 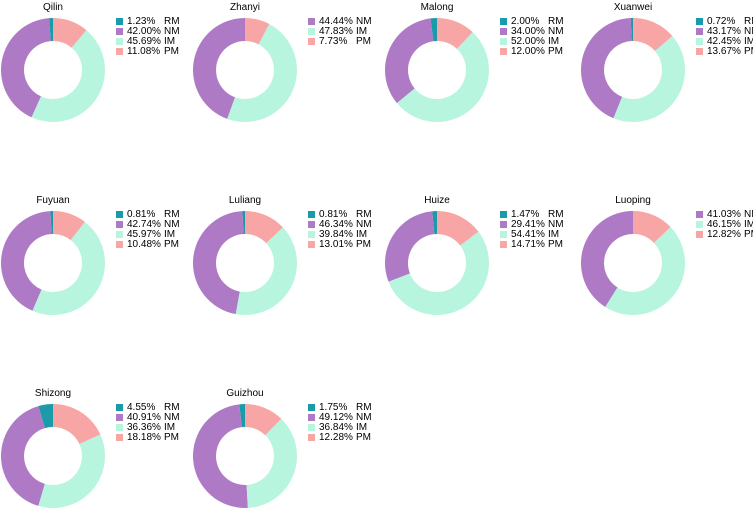 What do you see at coordinates (724, 234) in the screenshot?
I see `legend-percentage: 12.82%` at bounding box center [724, 234].